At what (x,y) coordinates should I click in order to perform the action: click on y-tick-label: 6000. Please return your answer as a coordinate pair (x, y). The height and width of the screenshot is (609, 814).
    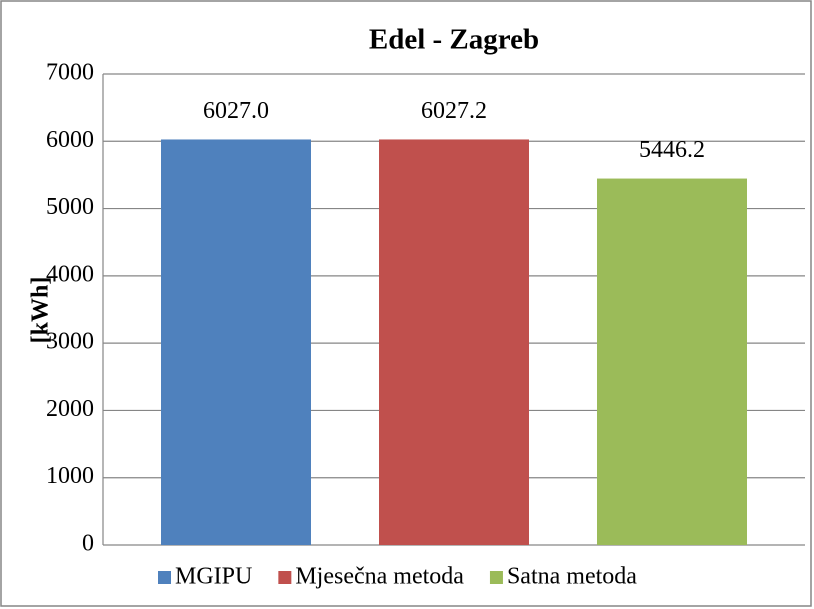
    Looking at the image, I should click on (70, 140).